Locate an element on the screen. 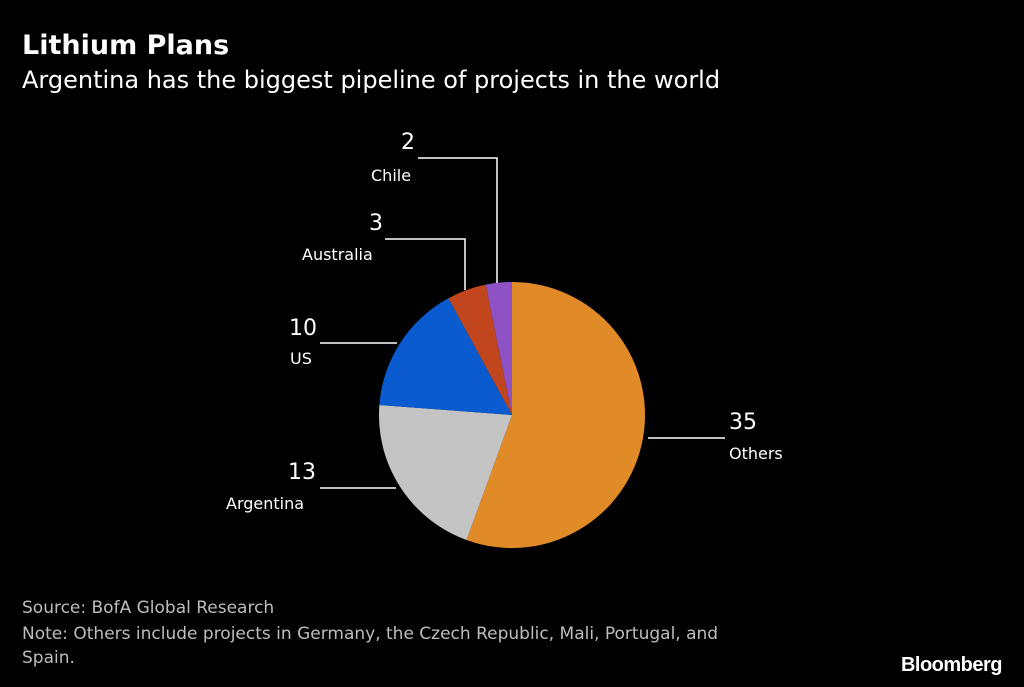  value-label-chile: 2 is located at coordinates (408, 142).